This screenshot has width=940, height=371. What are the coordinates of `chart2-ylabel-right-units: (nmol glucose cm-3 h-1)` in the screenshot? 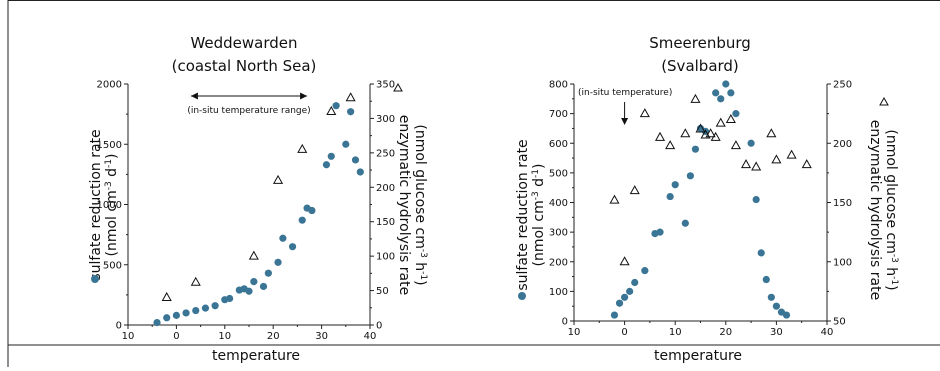 It's located at (891, 209).